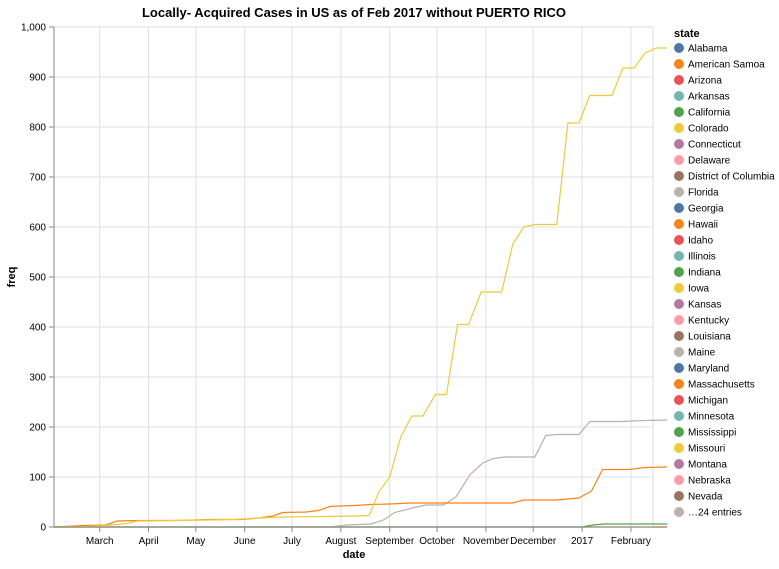 The width and height of the screenshot is (779, 569). Describe the element at coordinates (582, 541) in the screenshot. I see `x-tick-label: 2017` at that location.